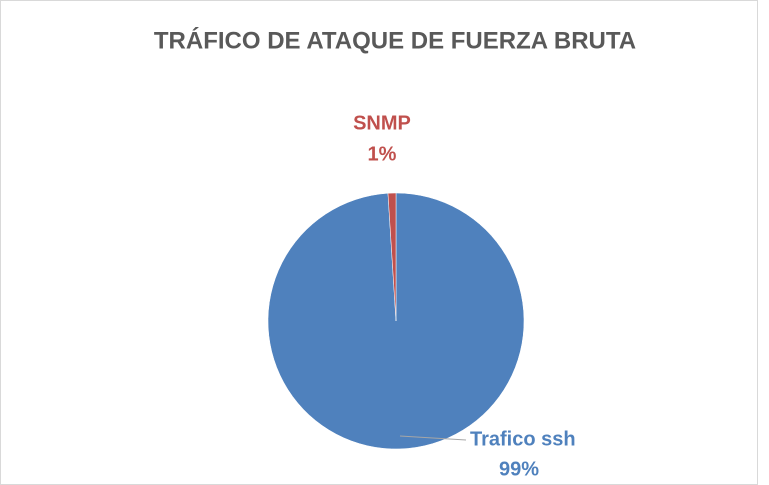 The height and width of the screenshot is (485, 769). I want to click on data-label-name: Trafico ssh, so click(523, 439).